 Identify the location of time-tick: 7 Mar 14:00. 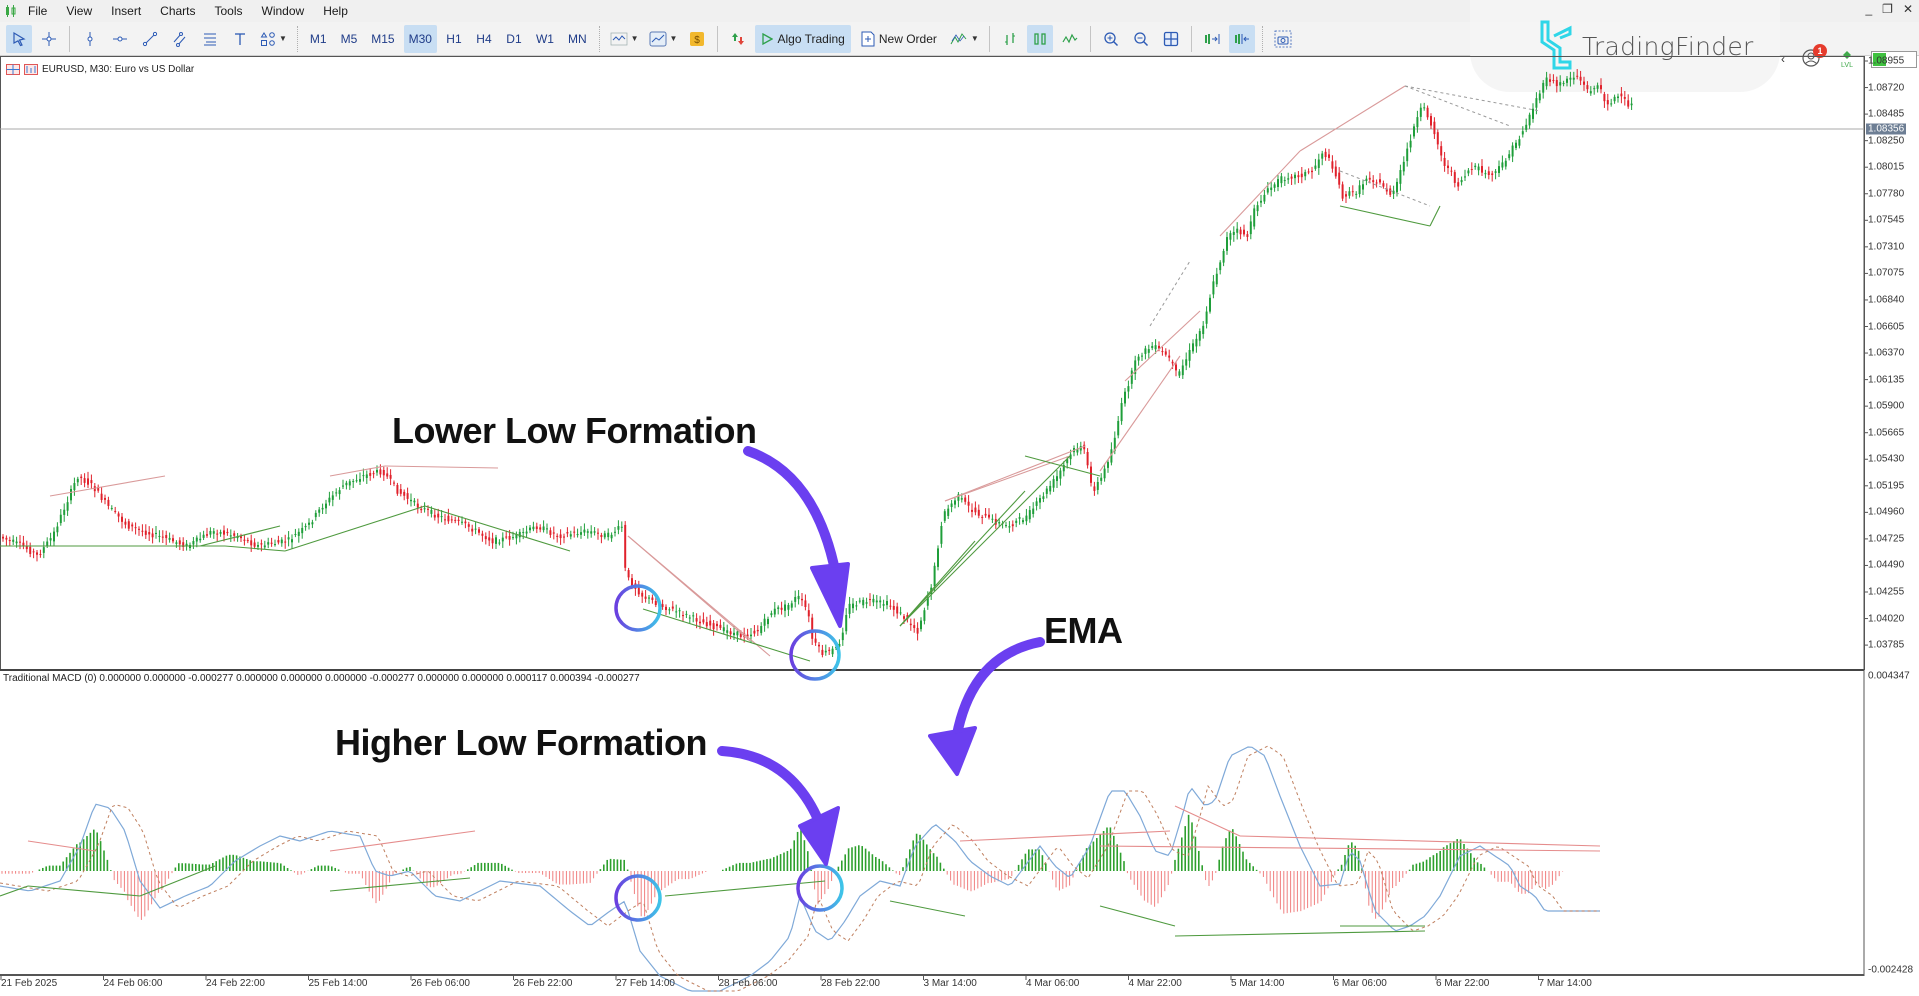
(1565, 983).